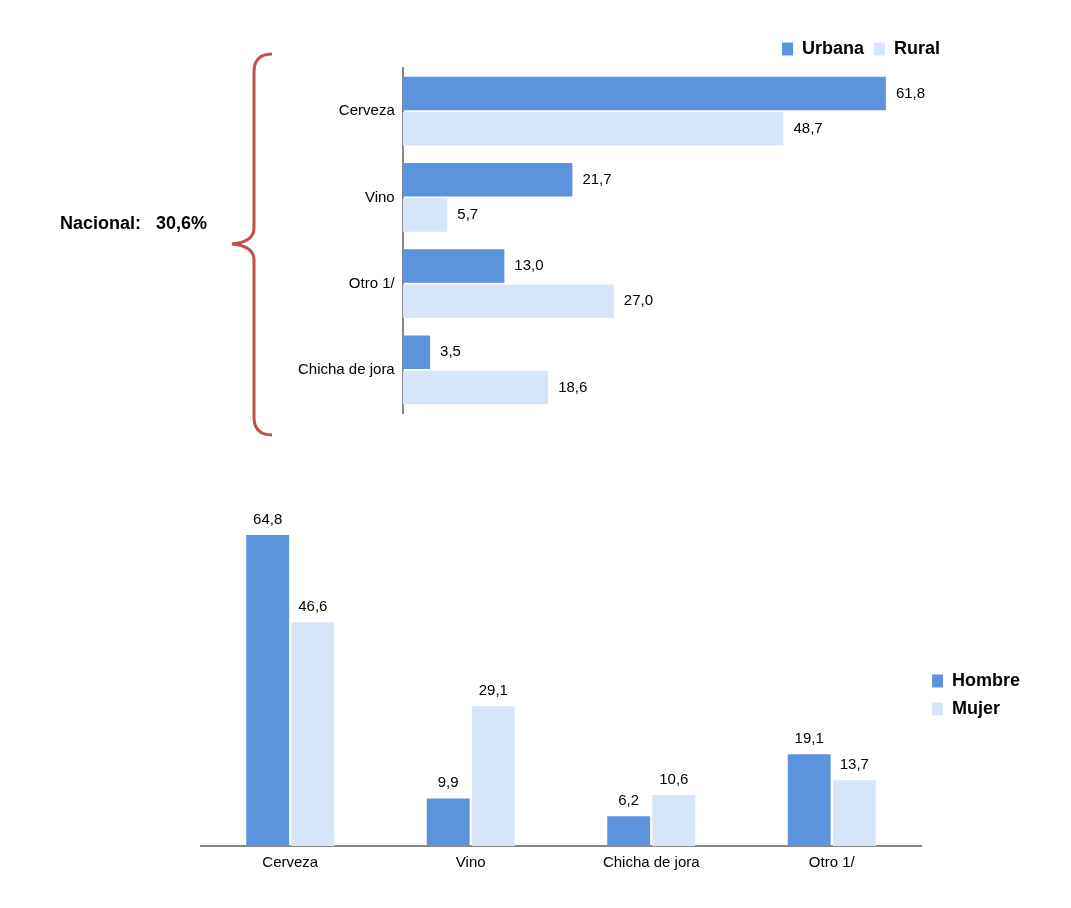  What do you see at coordinates (638, 300) in the screenshot?
I see `data-label: 27,0` at bounding box center [638, 300].